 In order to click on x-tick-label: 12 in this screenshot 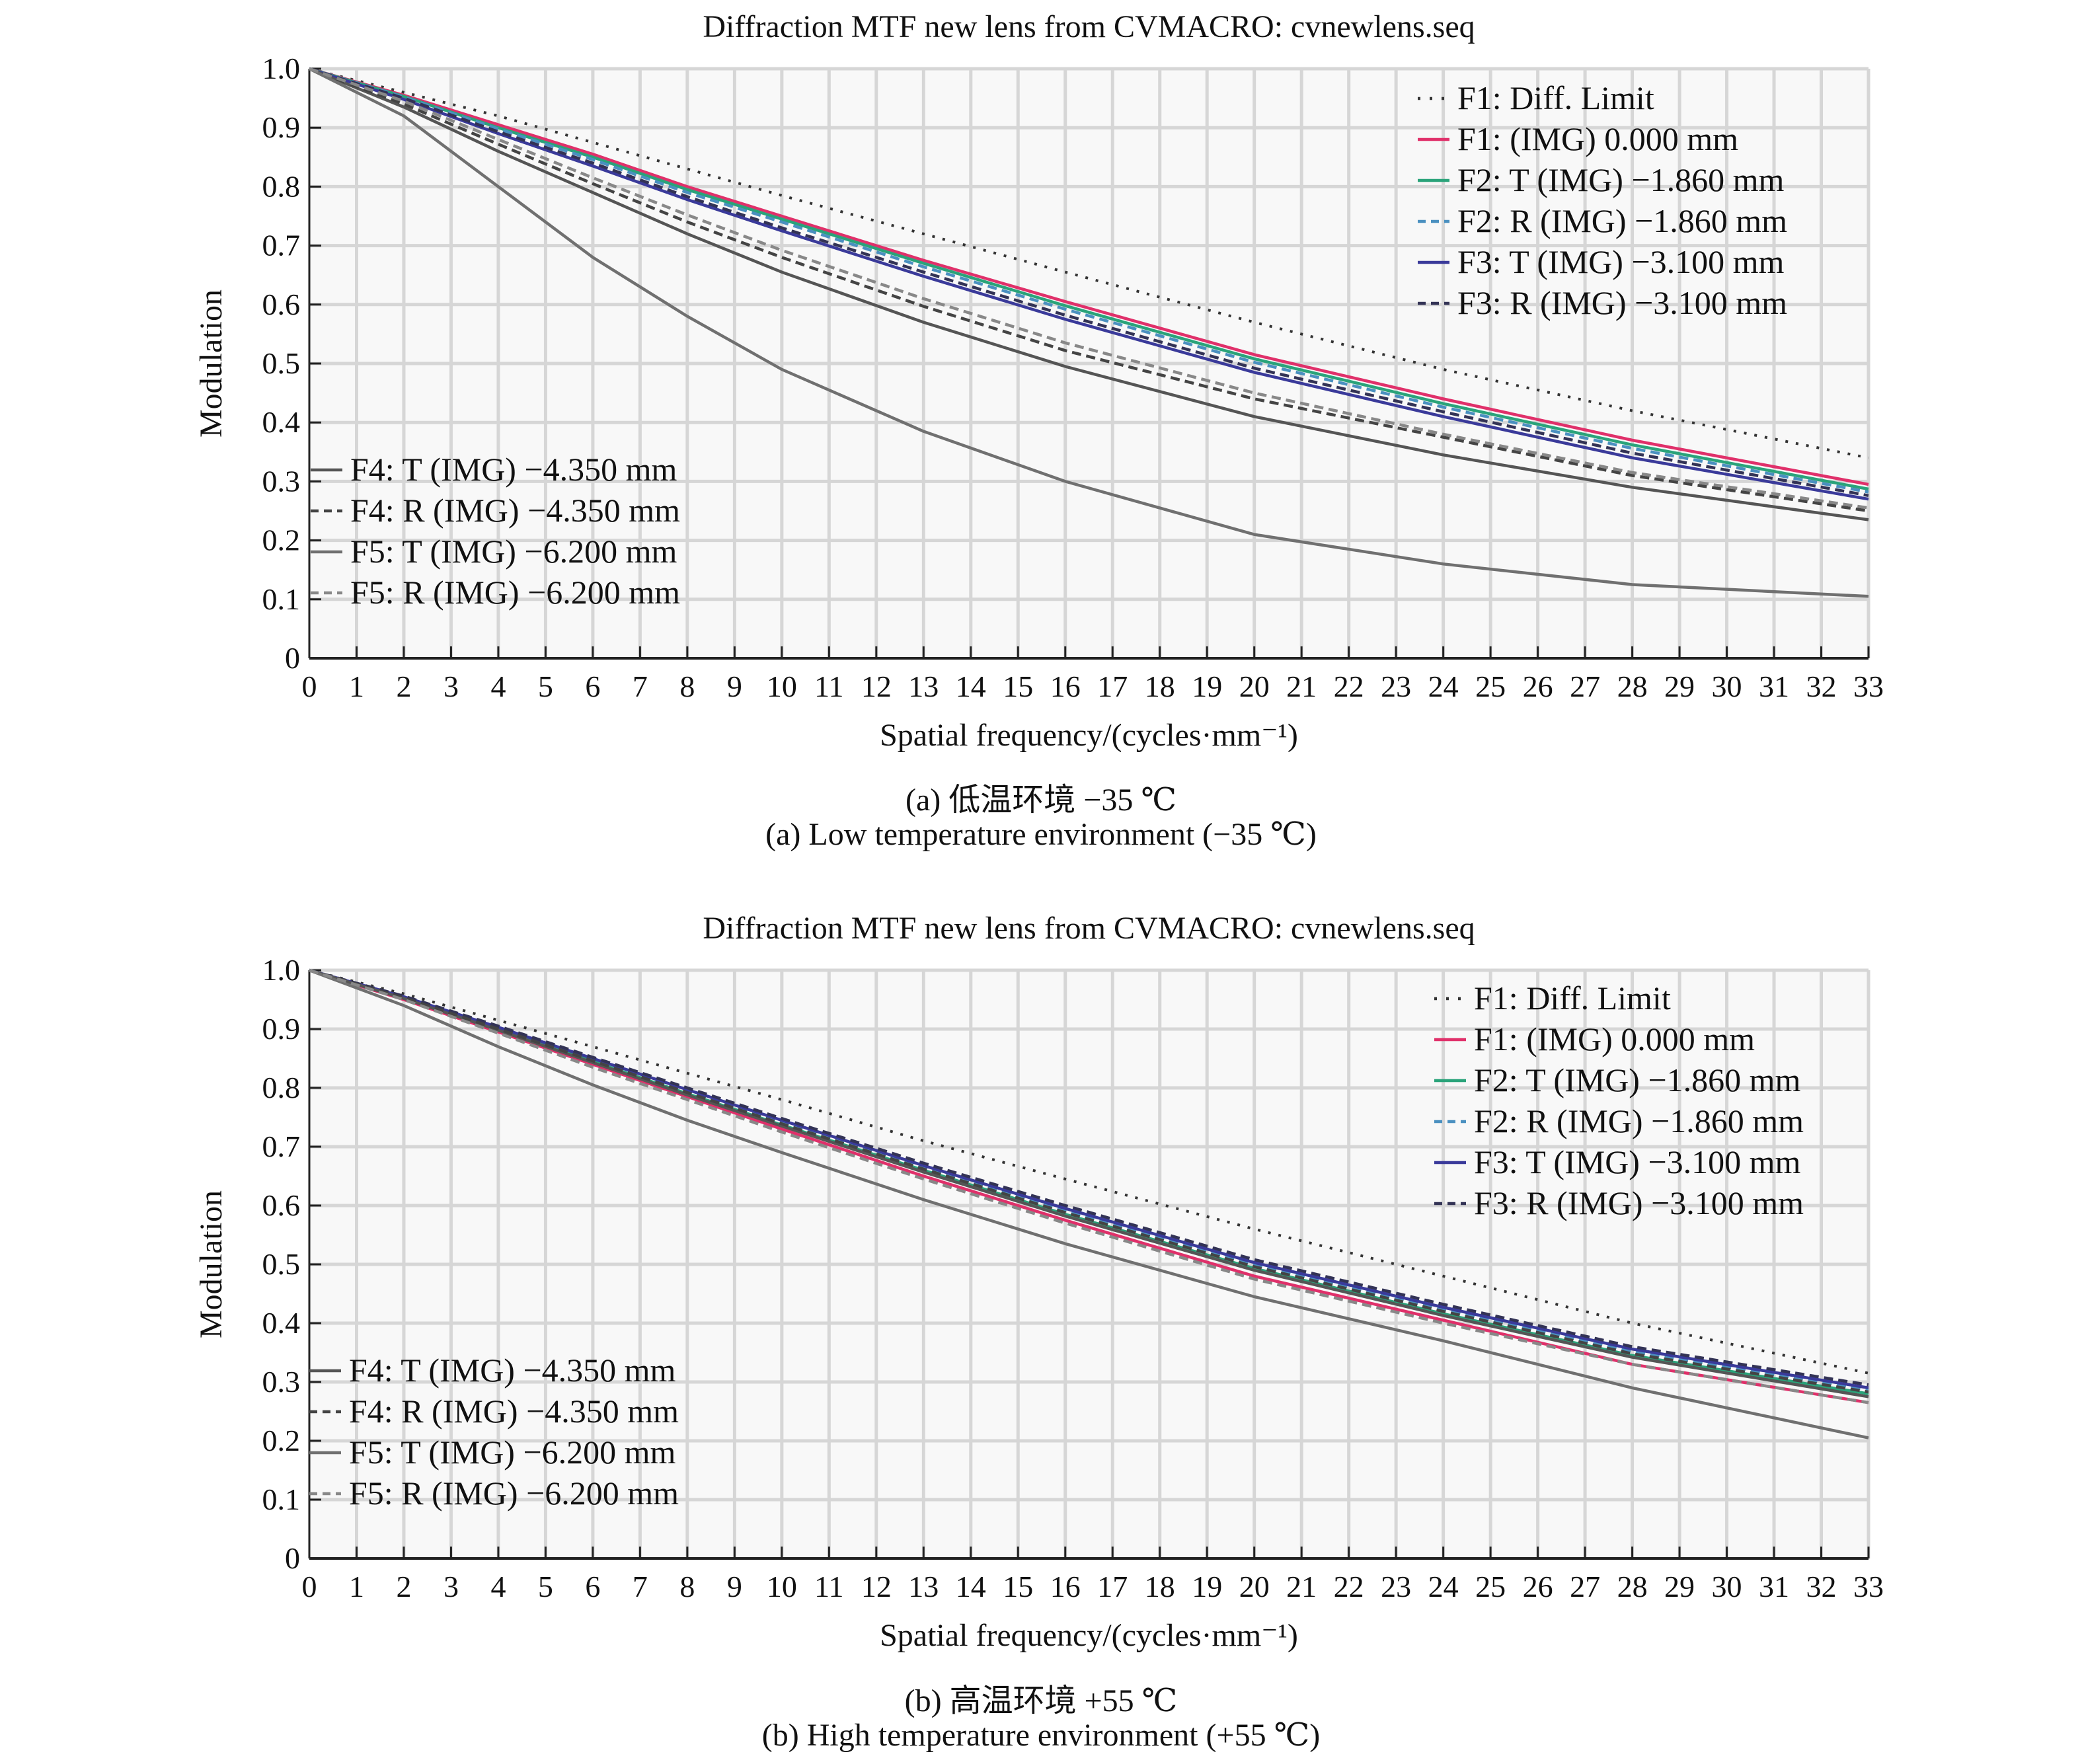, I will do `click(876, 686)`.